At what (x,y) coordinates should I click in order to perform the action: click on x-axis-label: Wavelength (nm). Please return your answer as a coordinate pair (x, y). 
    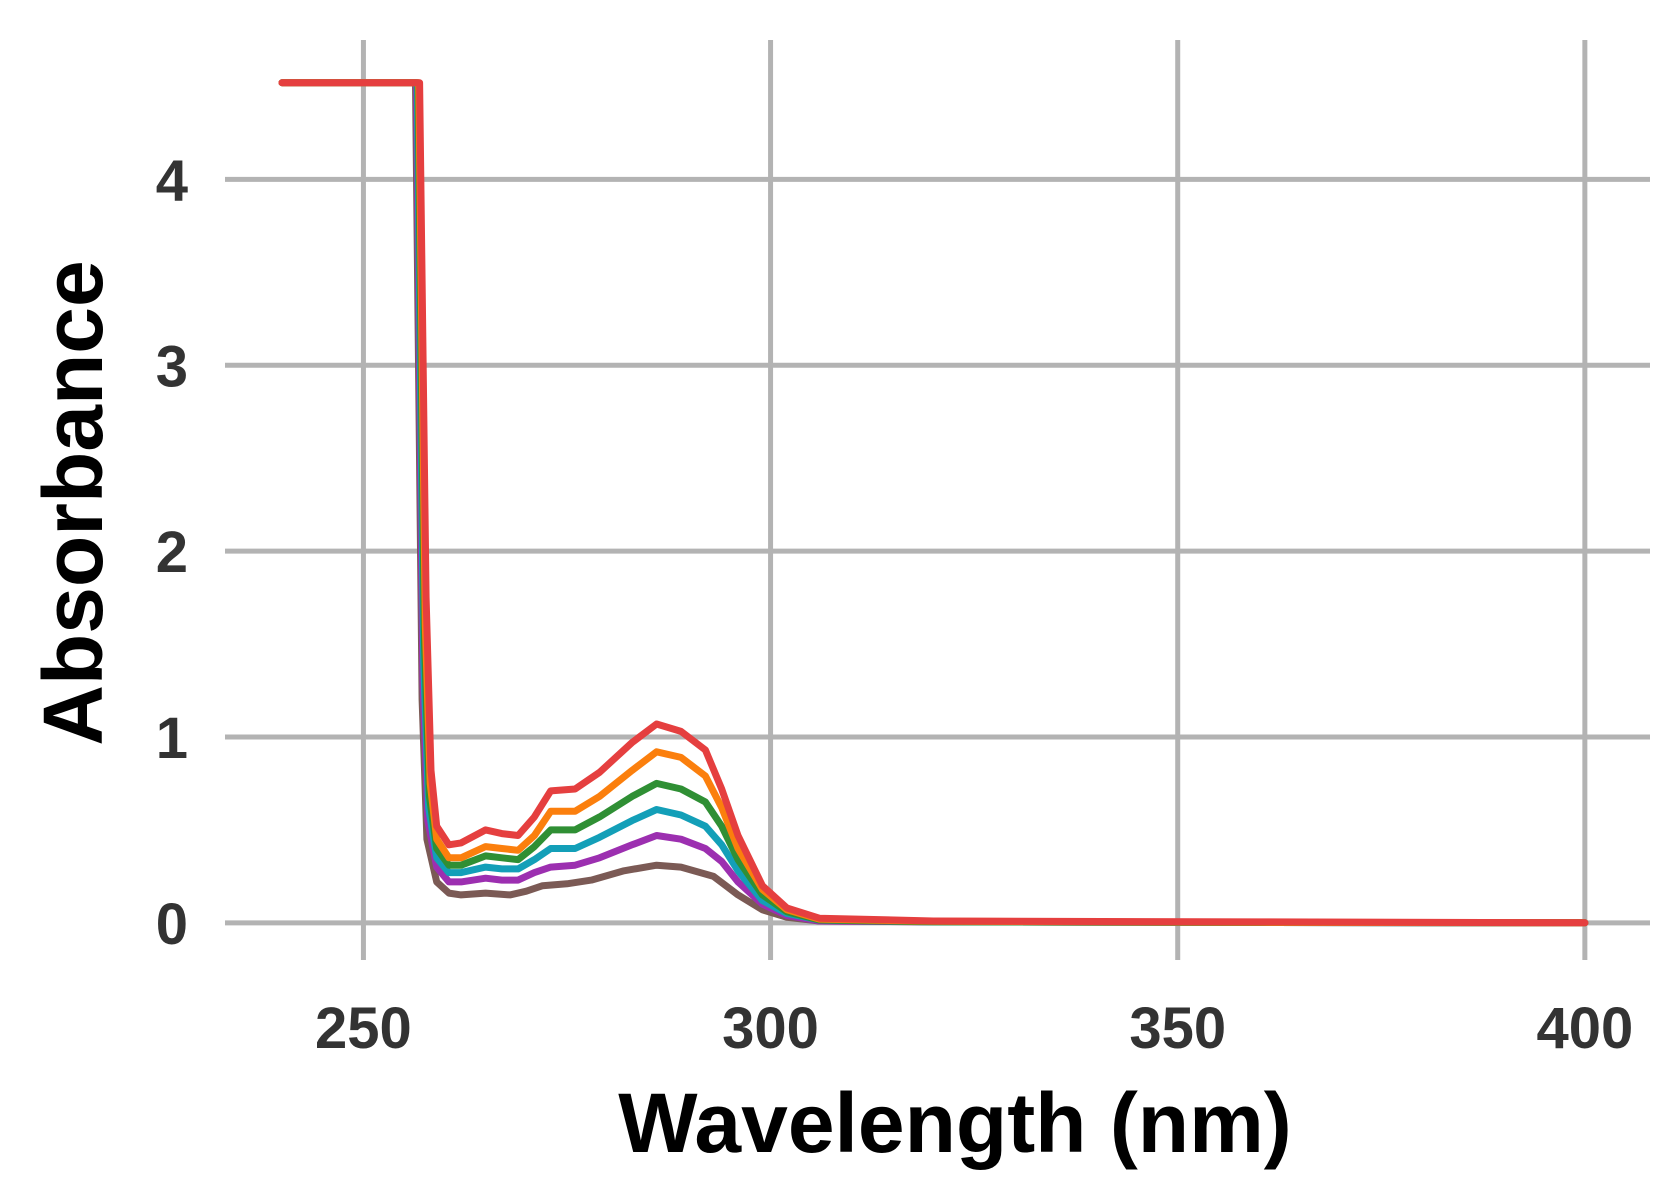
    Looking at the image, I should click on (955, 1123).